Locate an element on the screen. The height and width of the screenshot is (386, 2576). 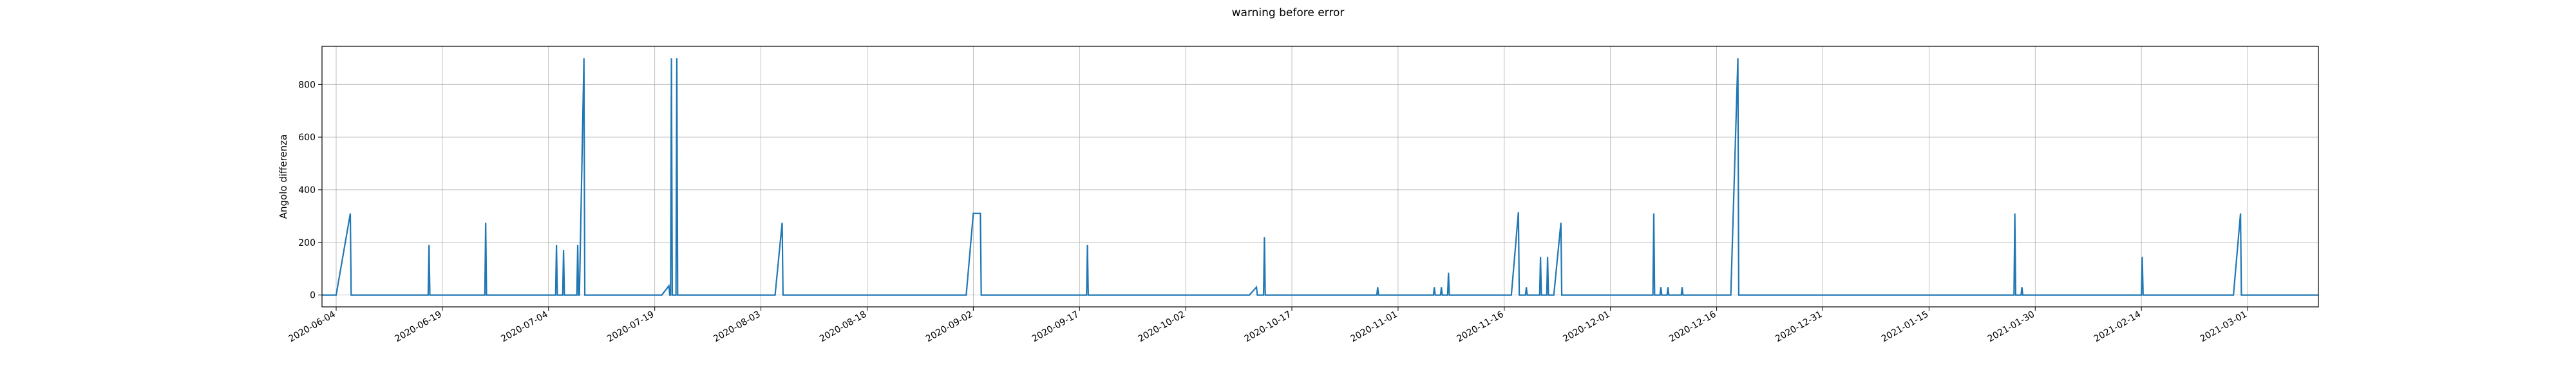
y-tick-label: 400 is located at coordinates (307, 190).